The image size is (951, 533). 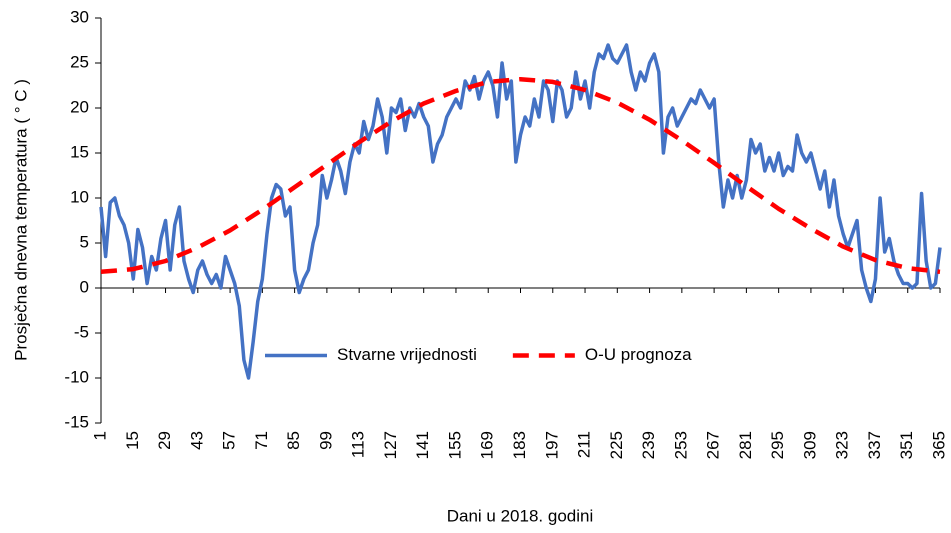 What do you see at coordinates (745, 445) in the screenshot?
I see `x-tick-label: 281` at bounding box center [745, 445].